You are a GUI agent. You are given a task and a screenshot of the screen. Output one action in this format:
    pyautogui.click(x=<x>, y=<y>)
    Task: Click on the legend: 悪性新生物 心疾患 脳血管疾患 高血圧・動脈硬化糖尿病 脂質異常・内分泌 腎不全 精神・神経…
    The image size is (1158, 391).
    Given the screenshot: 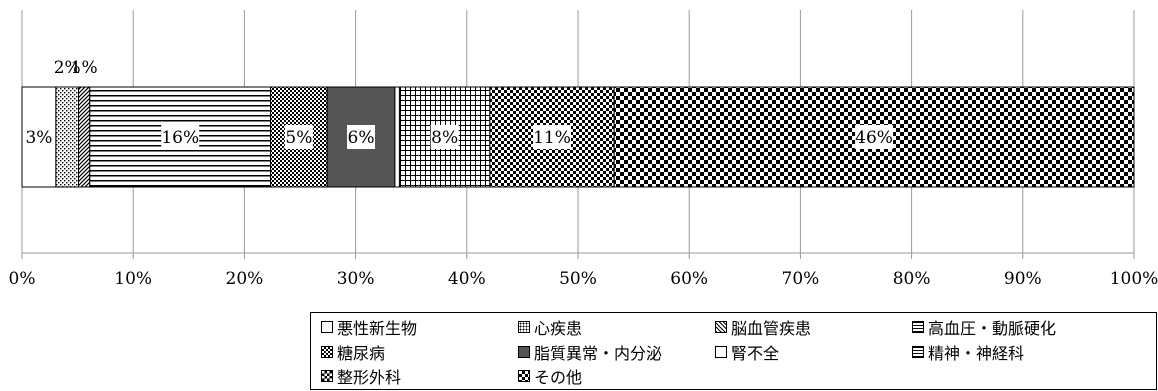 What is the action you would take?
    pyautogui.click(x=733, y=351)
    